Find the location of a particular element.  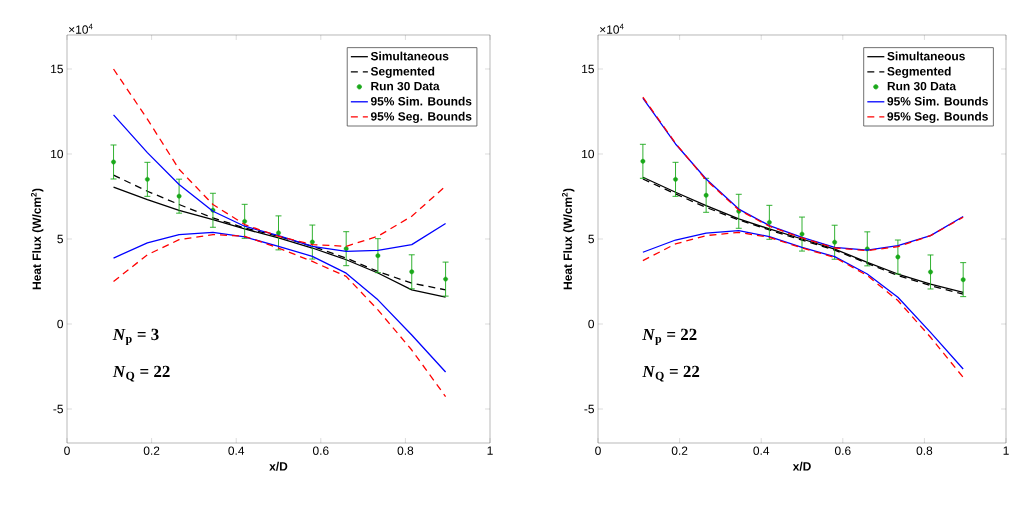

line-series is located at coordinates (279, 315).